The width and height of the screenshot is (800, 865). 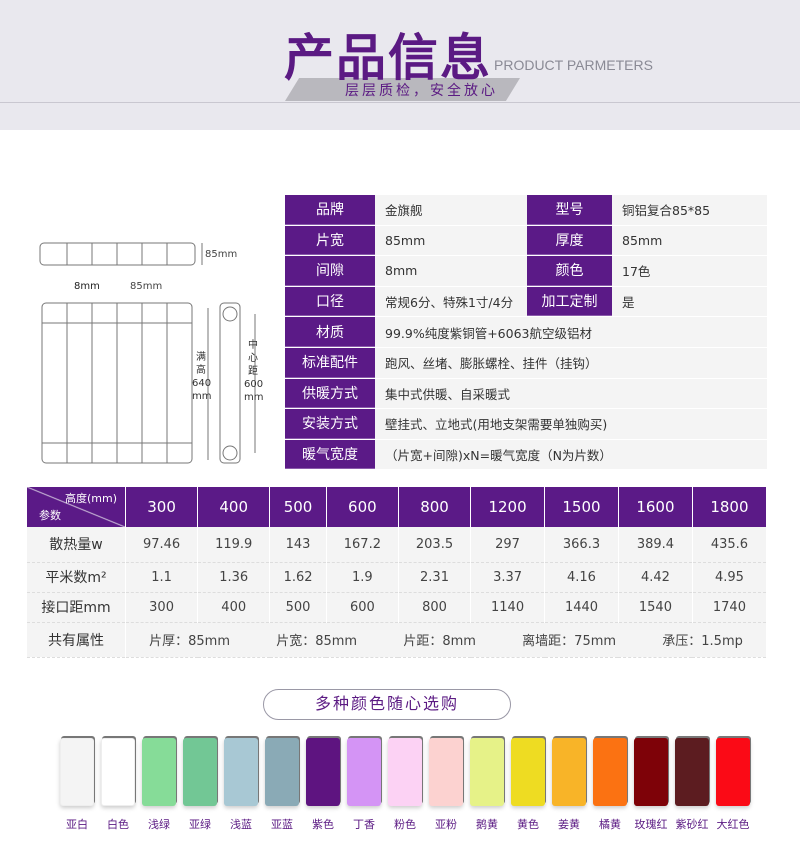 What do you see at coordinates (330, 393) in the screenshot?
I see `spec-label: 供暖方式` at bounding box center [330, 393].